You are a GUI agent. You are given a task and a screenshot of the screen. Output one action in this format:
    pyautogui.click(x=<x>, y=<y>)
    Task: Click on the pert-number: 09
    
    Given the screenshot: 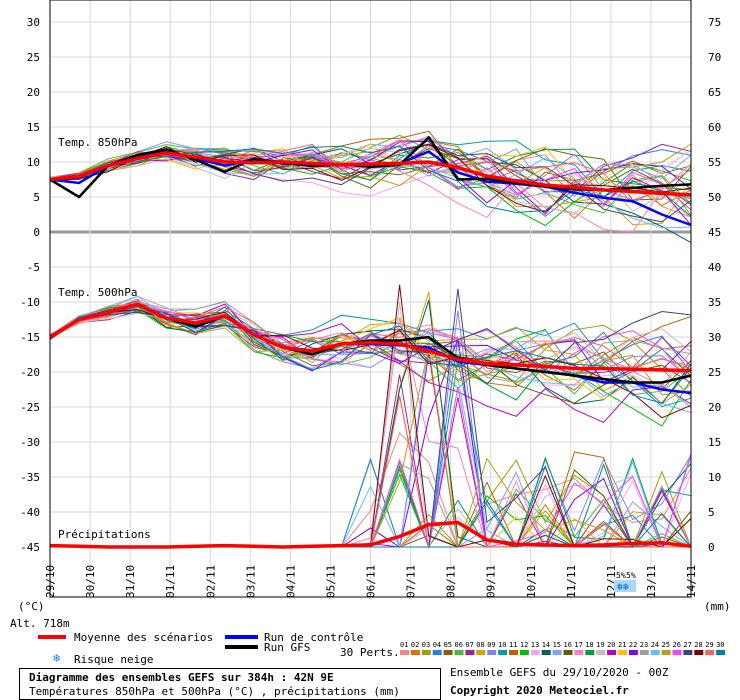 What is the action you would take?
    pyautogui.click(x=491, y=645)
    